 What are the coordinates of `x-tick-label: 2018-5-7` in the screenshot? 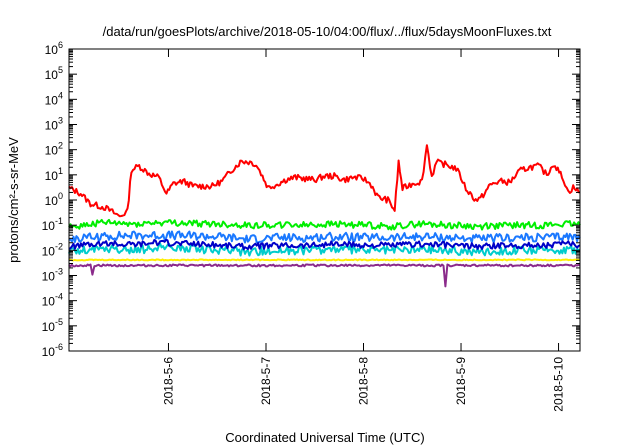 It's located at (266, 381).